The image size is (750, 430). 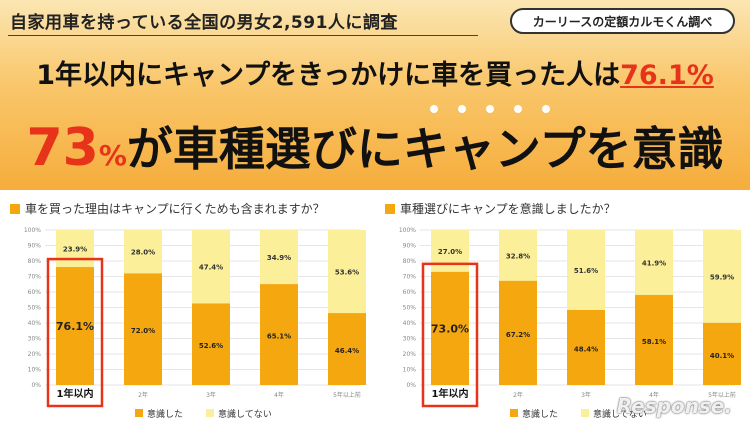 I want to click on chart-title: 車種選びにキャンプを意識しましたか？, so click(x=500, y=208).